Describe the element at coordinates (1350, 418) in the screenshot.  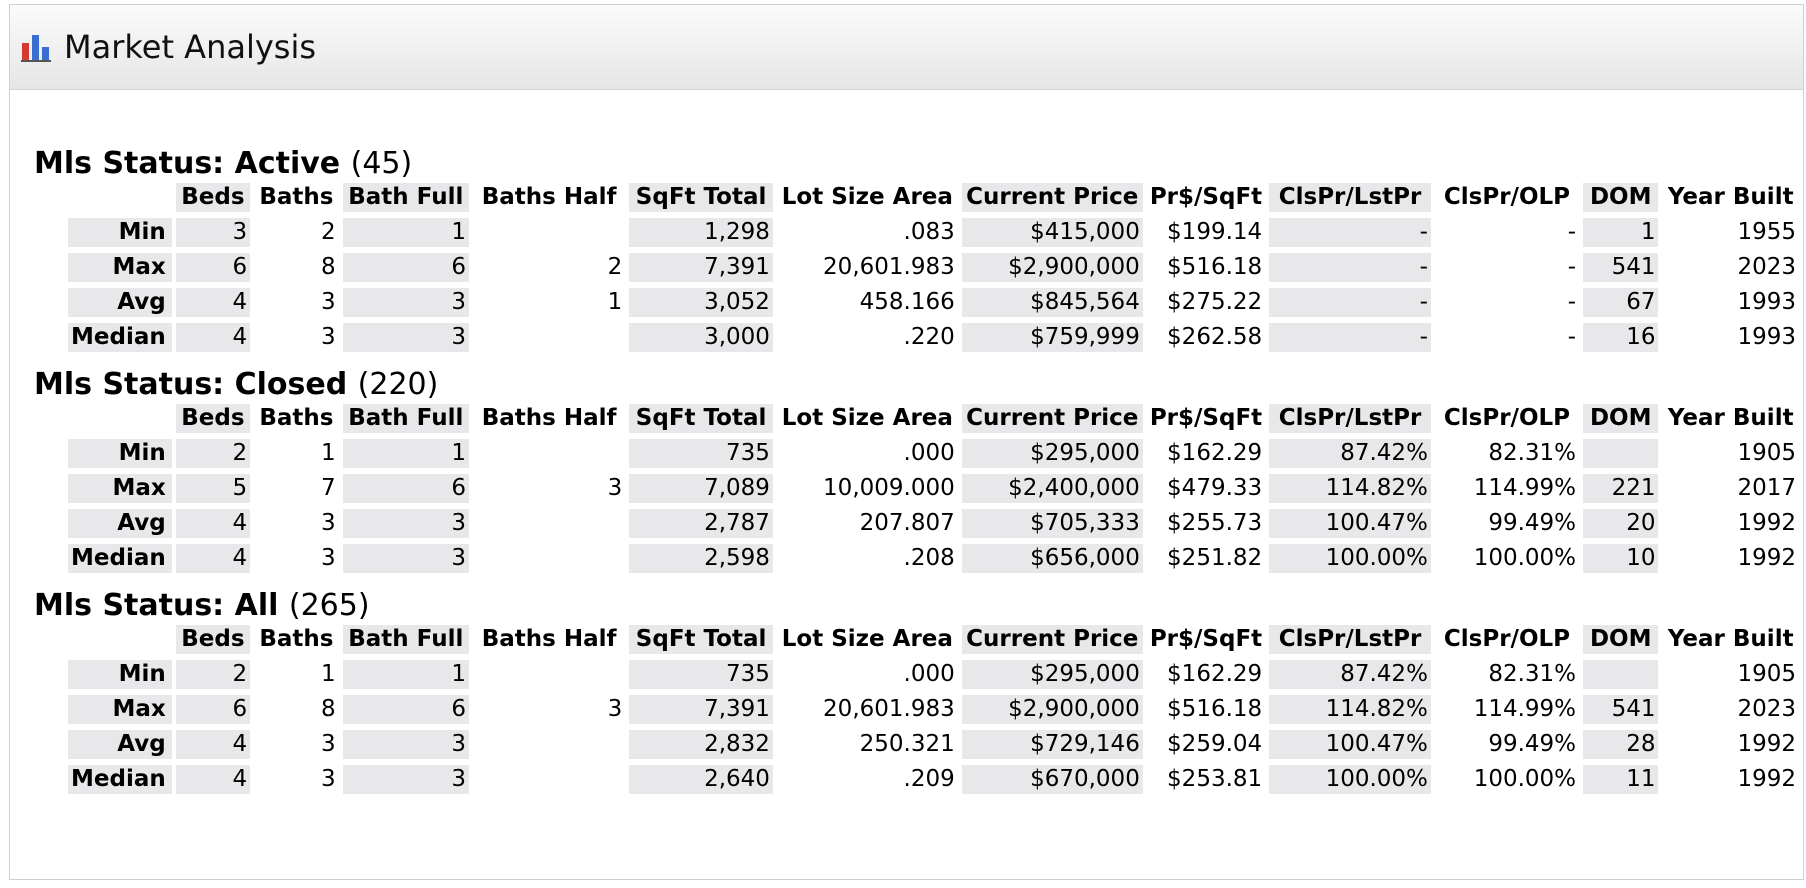
I see `col-header: ClsPr/LstPr` at that location.